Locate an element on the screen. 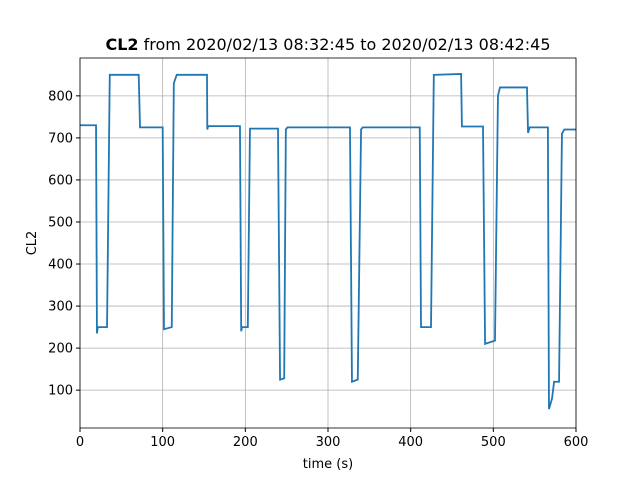  y-tick-label: 300 is located at coordinates (60, 307).